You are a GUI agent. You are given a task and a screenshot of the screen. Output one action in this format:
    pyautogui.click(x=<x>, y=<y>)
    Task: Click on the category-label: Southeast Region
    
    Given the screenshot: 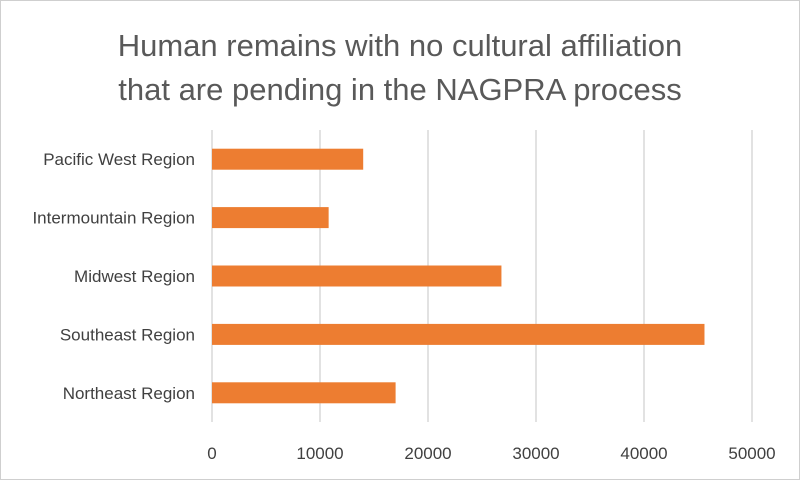 What is the action you would take?
    pyautogui.click(x=127, y=334)
    